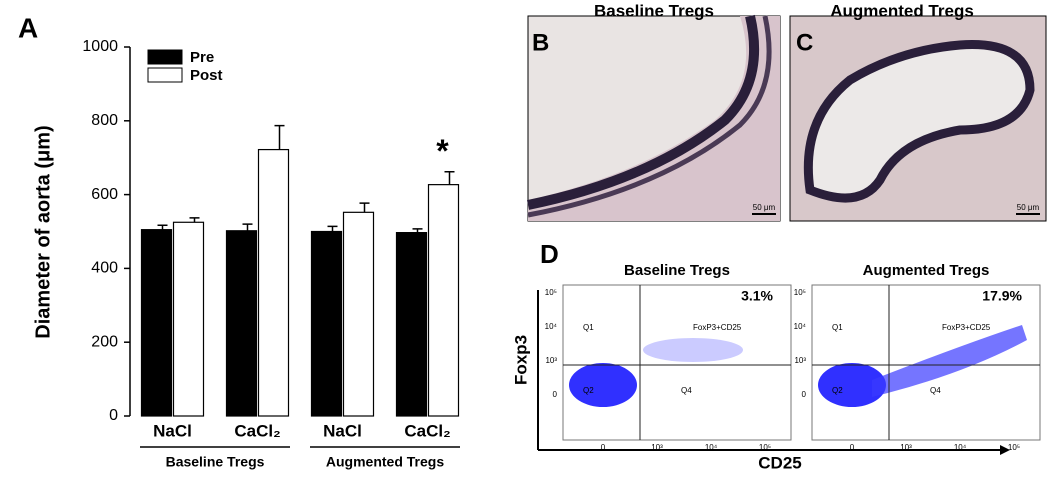 This screenshot has height=481, width=1050. Describe the element at coordinates (215, 462) in the screenshot. I see `group-label: Baseline Tregs` at that location.